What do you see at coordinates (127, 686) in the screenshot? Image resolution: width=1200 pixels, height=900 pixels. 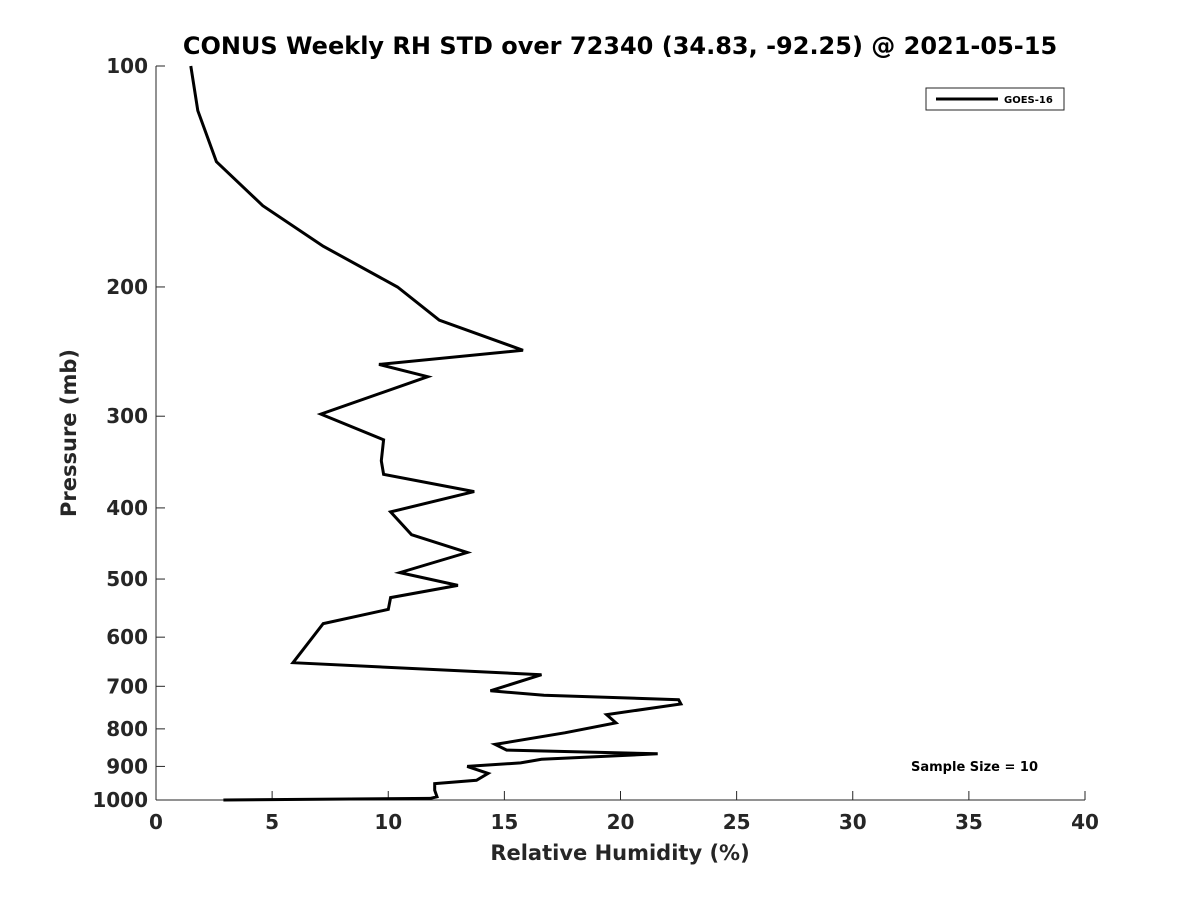 I see `y-tick-label: 700` at bounding box center [127, 686].